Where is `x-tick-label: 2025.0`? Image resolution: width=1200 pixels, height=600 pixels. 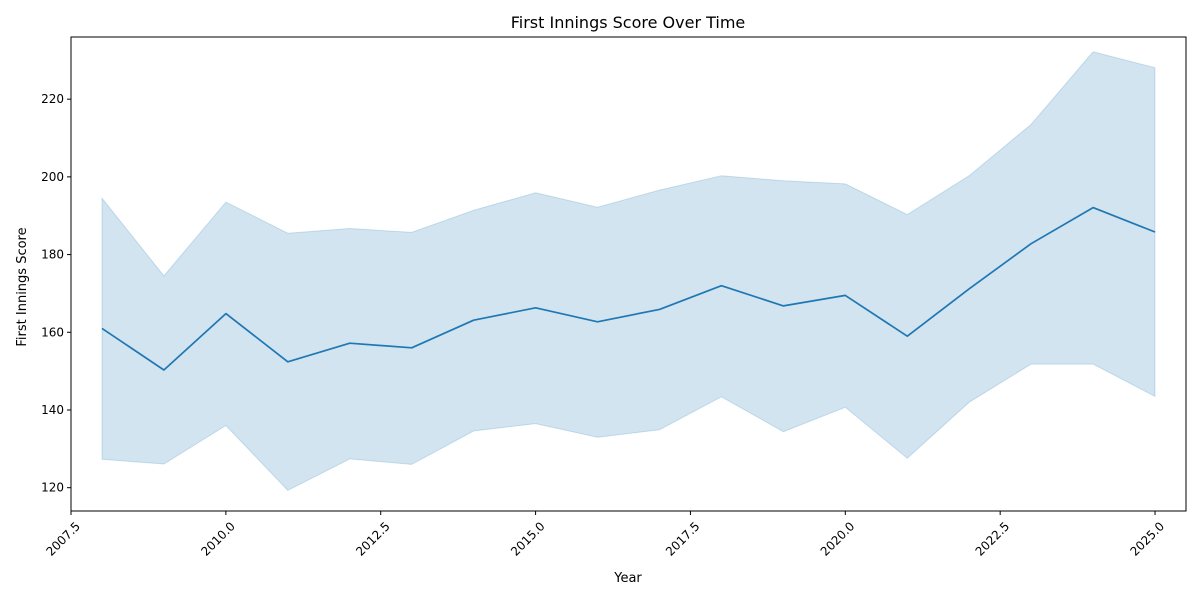
x-tick-label: 2025.0 is located at coordinates (1147, 539).